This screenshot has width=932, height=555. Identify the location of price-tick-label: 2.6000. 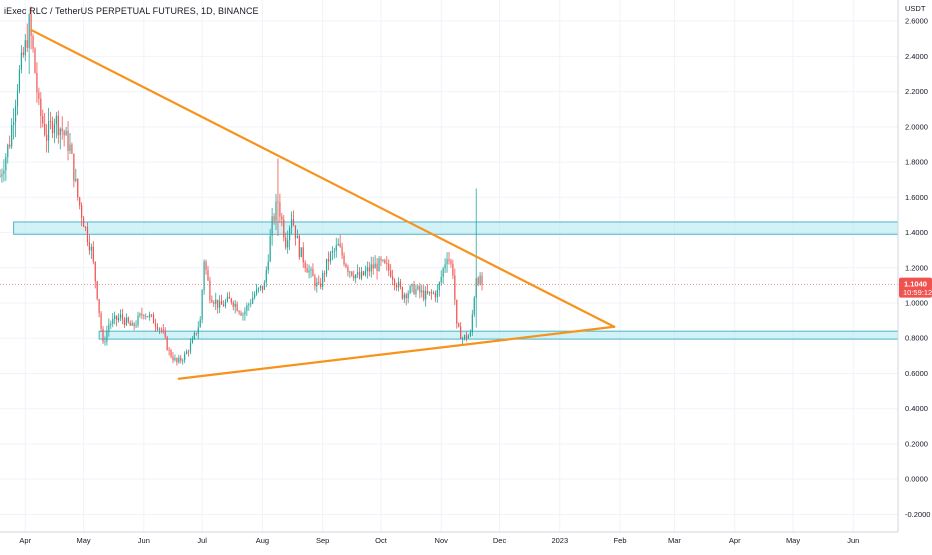
(916, 21).